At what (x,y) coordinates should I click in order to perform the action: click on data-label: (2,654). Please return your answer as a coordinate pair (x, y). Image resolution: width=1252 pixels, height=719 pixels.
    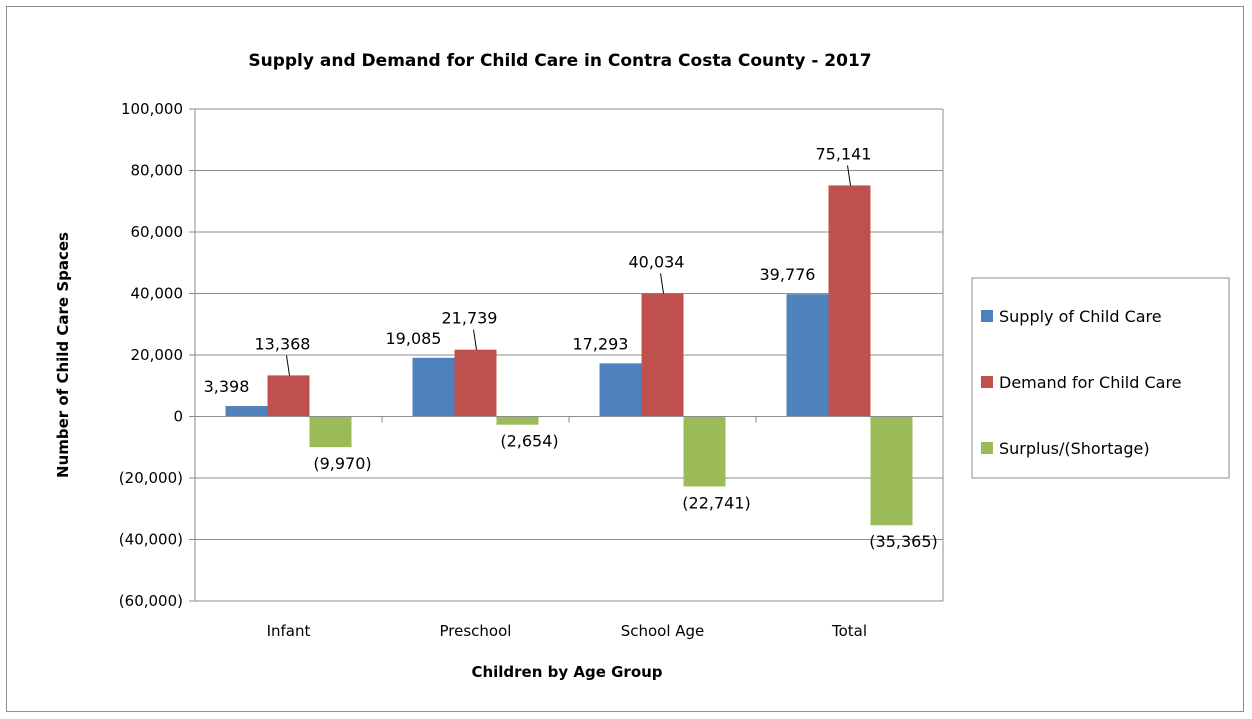
    Looking at the image, I should click on (529, 441).